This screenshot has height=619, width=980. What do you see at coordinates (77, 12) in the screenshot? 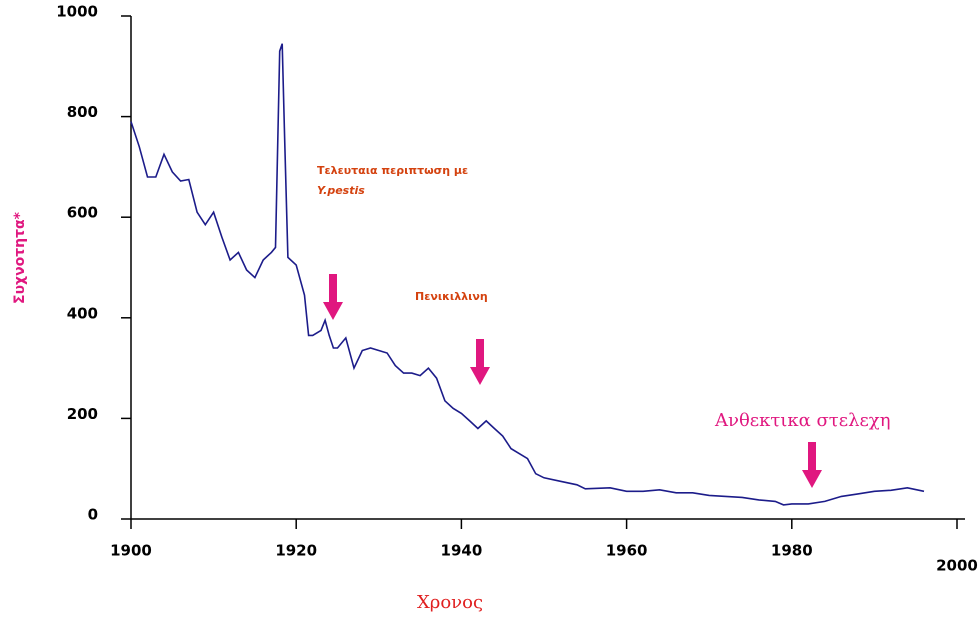
I see `y-tick-label: 1000` at bounding box center [77, 12].